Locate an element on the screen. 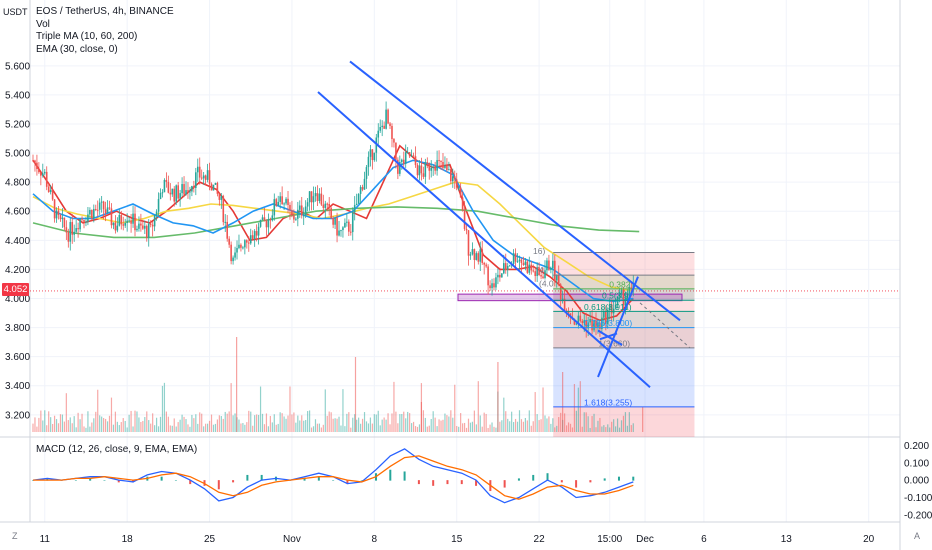  macd-legend: MACD (12, 26, close, 9, EMA, EMA) is located at coordinates (117, 449).